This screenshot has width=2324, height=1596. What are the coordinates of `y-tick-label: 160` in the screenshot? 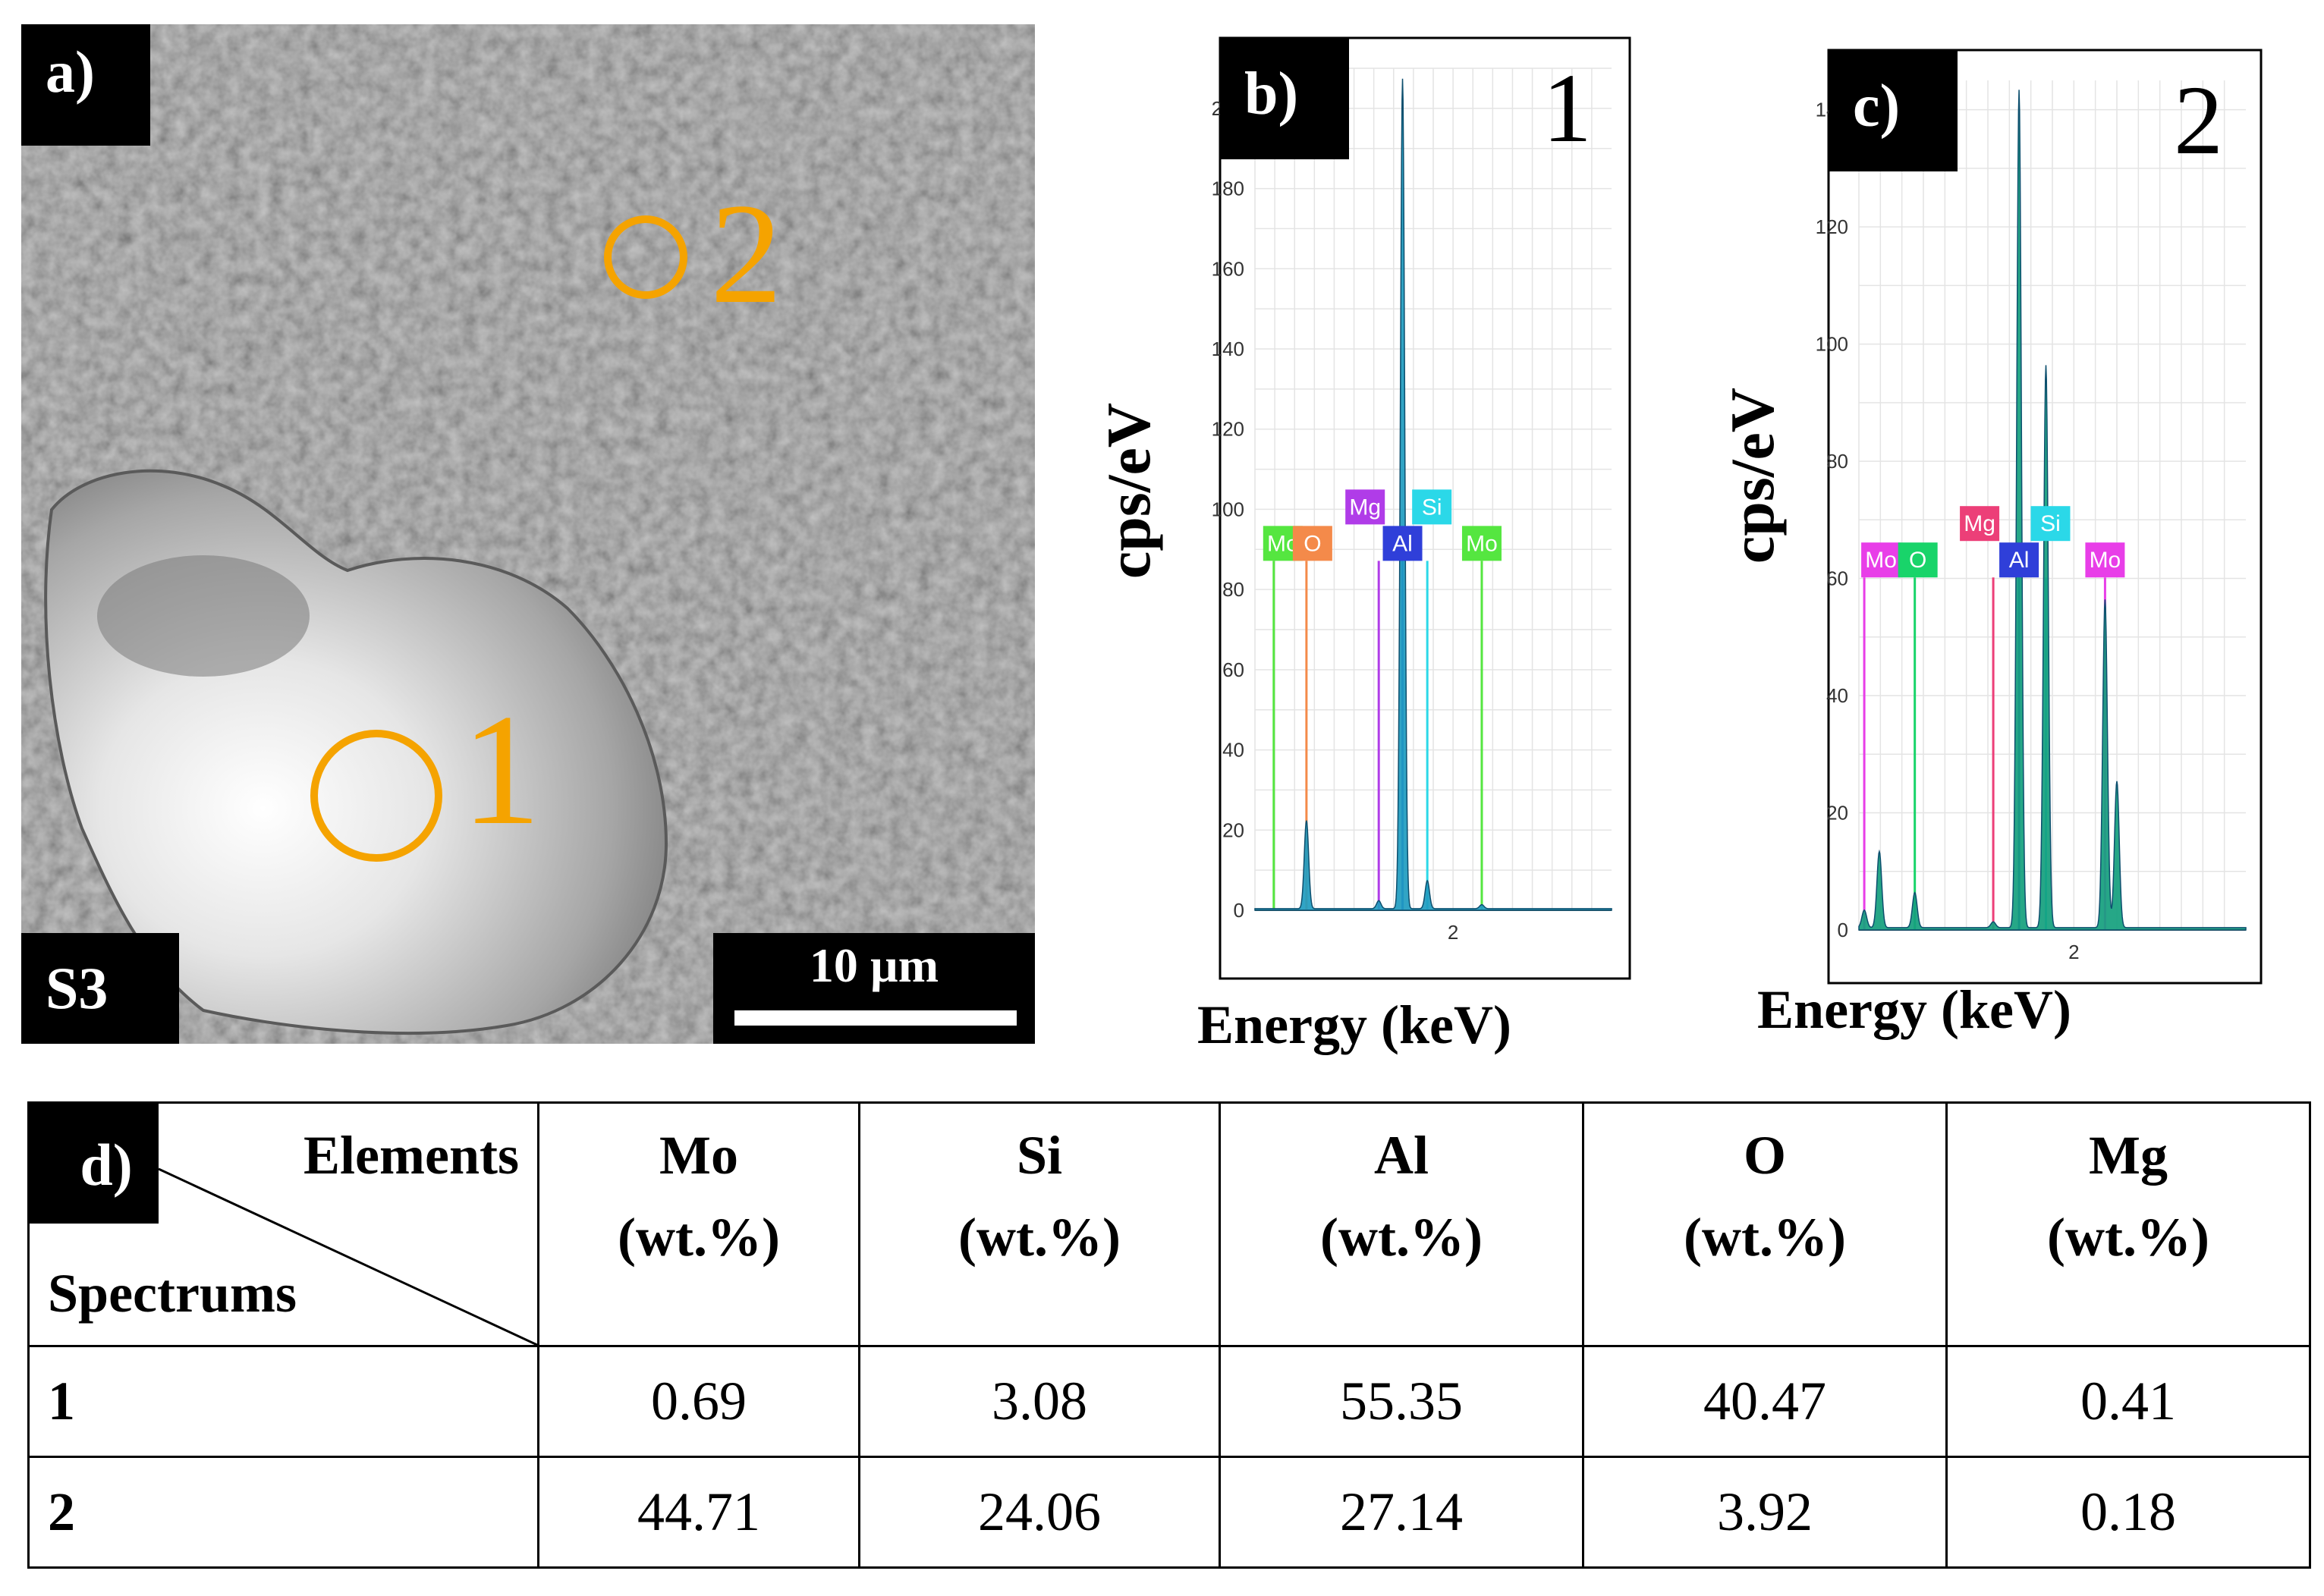 It's located at (1228, 268).